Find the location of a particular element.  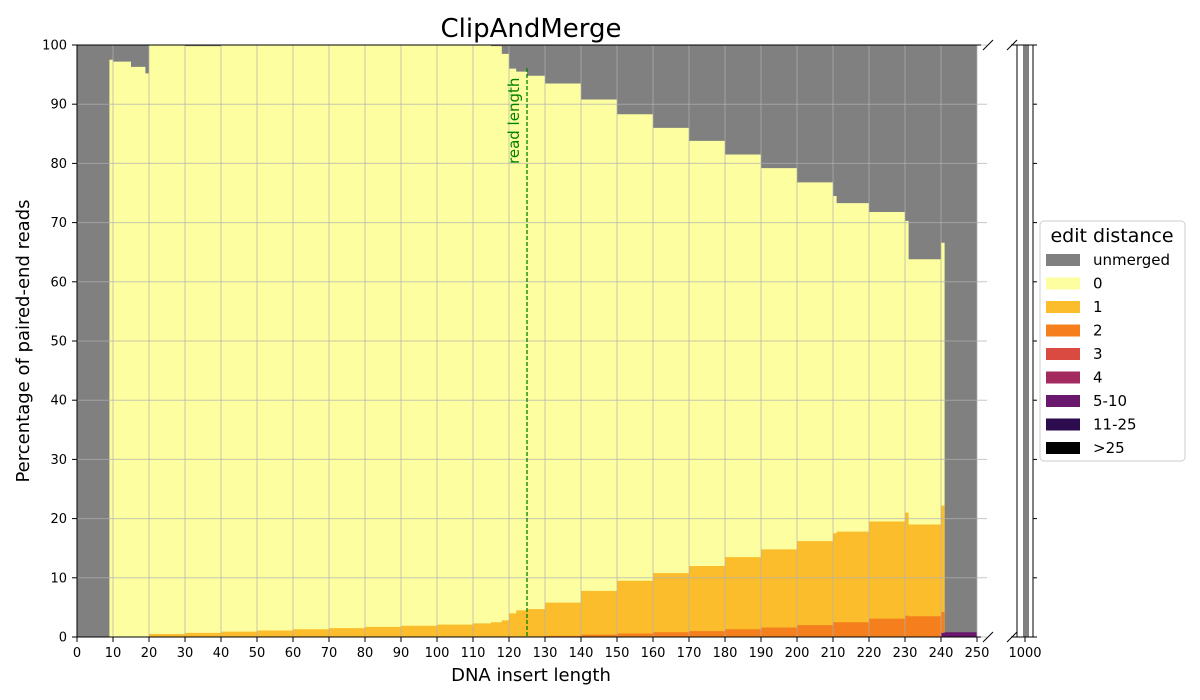

y-tick-label: 100 is located at coordinates (54, 46).